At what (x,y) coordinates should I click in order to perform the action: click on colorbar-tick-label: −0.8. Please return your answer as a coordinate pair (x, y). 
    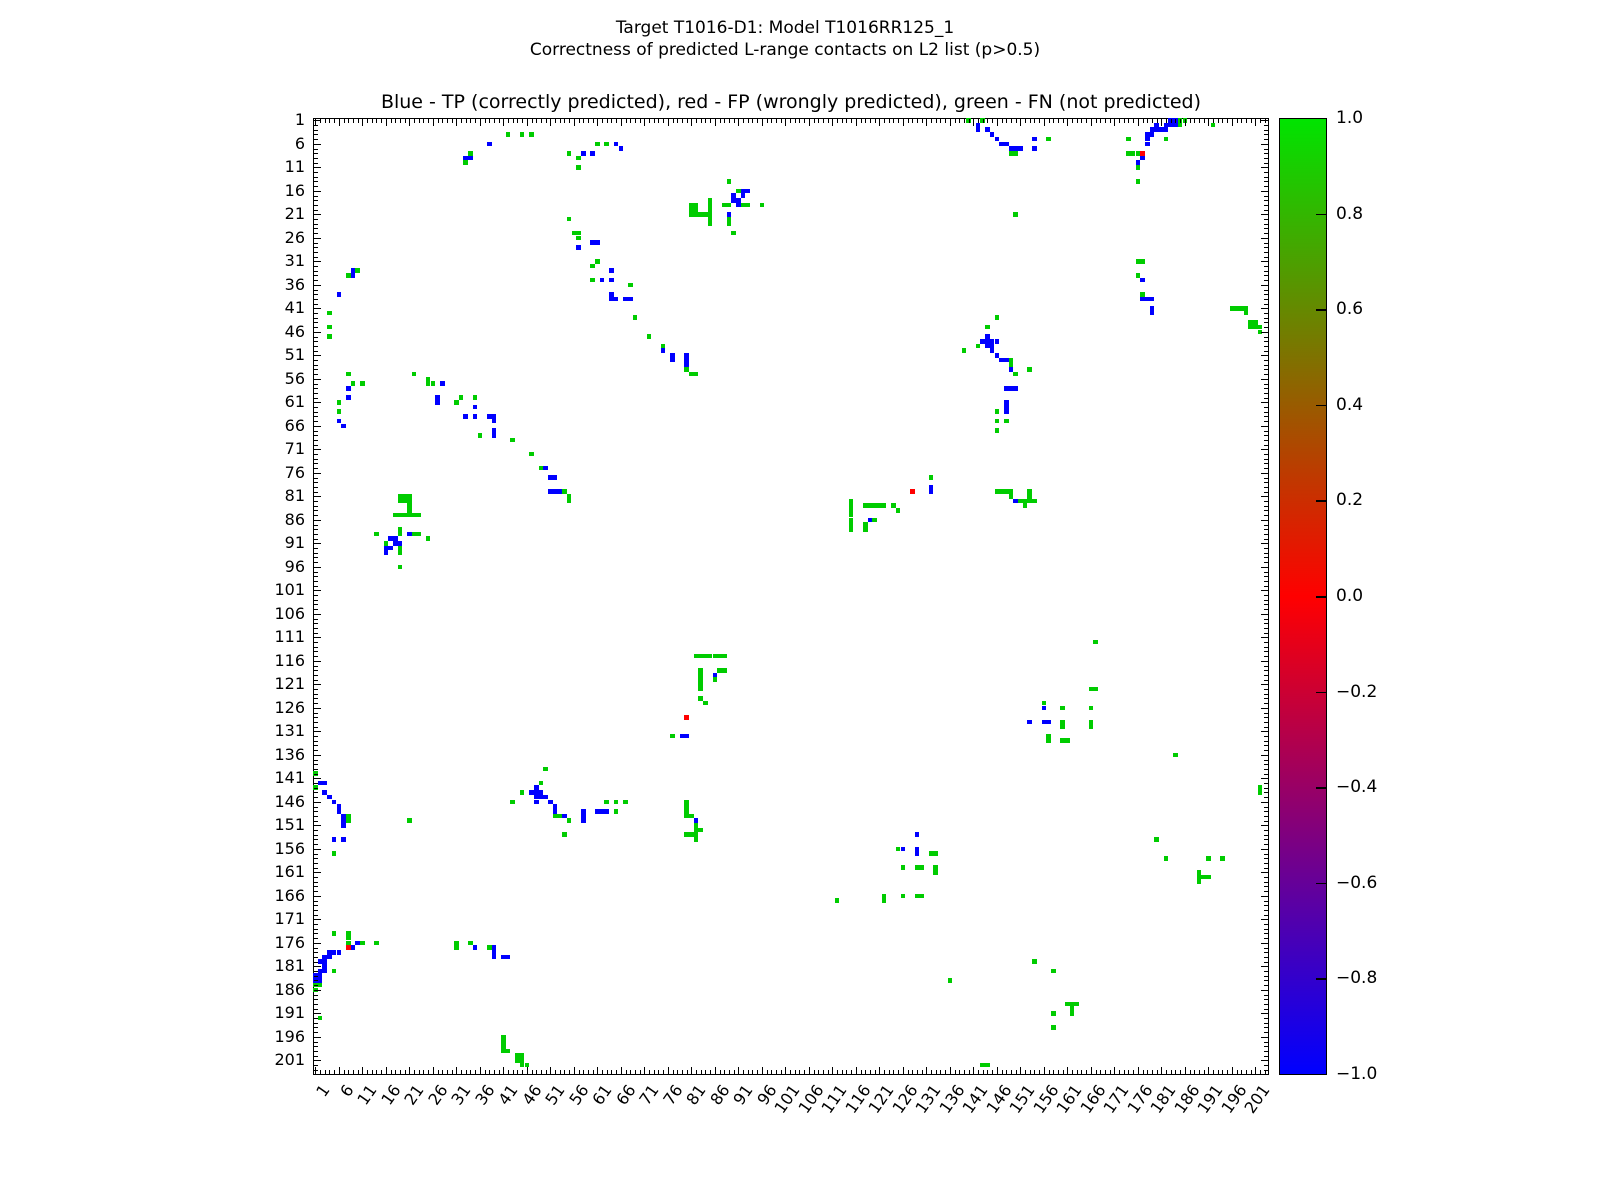
    Looking at the image, I should click on (1357, 978).